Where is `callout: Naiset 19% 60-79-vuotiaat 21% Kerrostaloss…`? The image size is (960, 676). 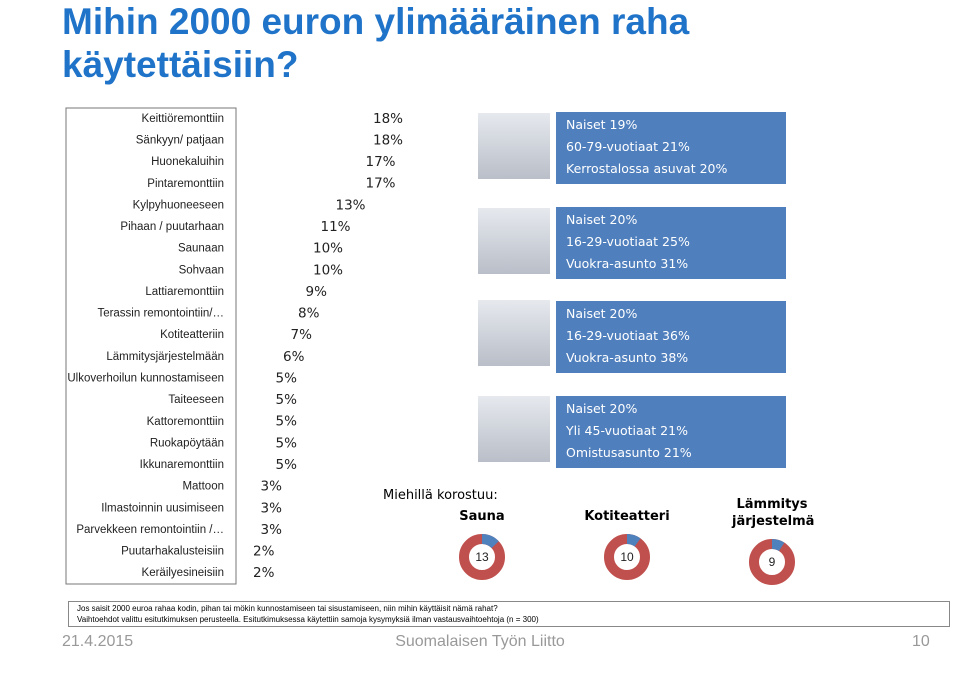
callout: Naiset 19% 60-79-vuotiaat 21% Kerrostaloss… is located at coordinates (671, 148).